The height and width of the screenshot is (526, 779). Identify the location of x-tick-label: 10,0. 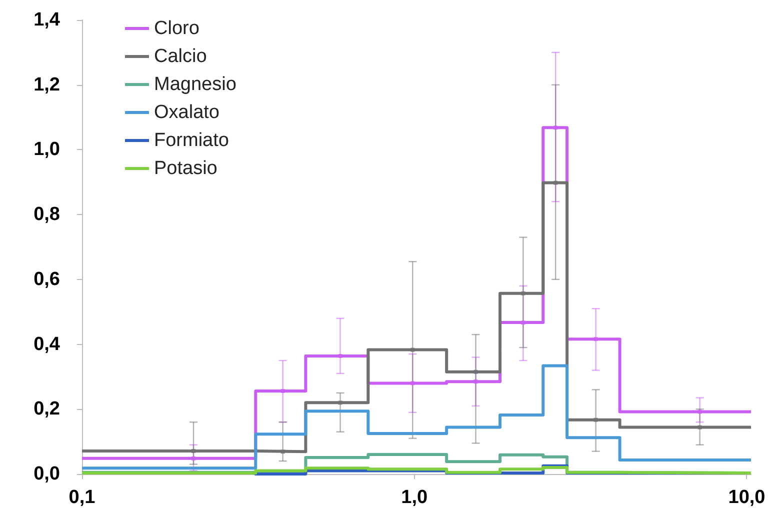
(747, 497).